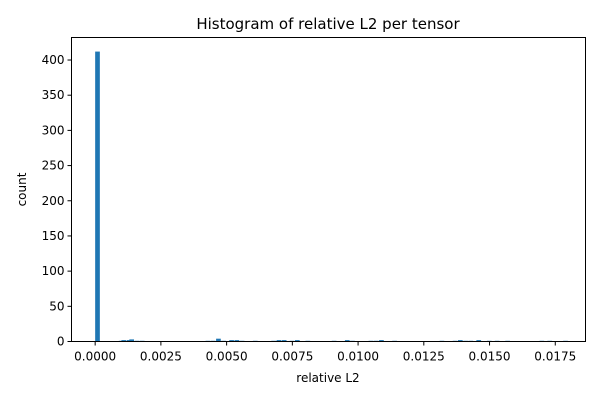 This screenshot has height=400, width=600. I want to click on y-axis-ticks: 0 50 100 150 200 250 300 350 400, so click(57, 201).